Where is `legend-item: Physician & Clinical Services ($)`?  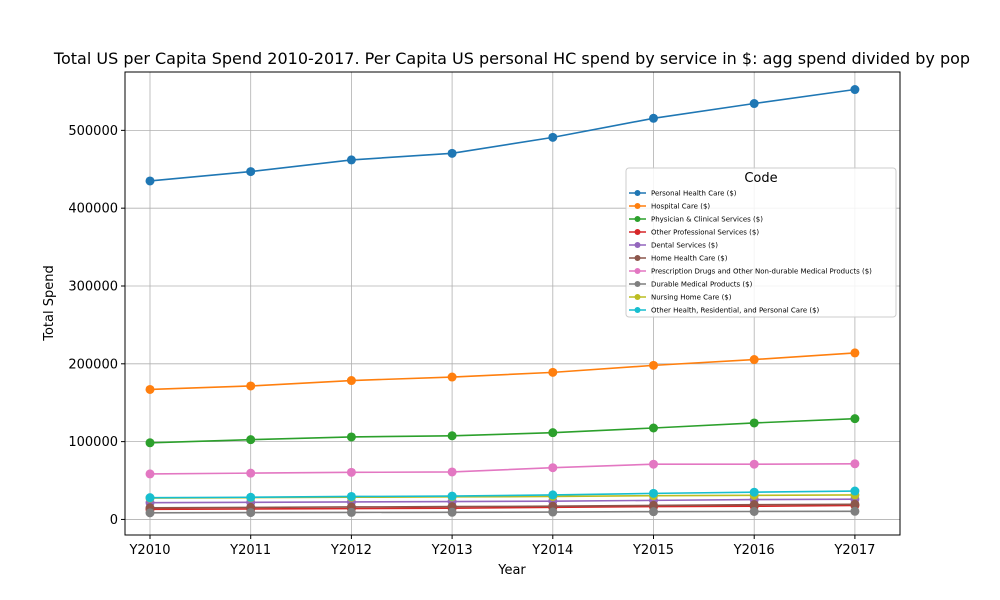 legend-item: Physician & Clinical Services ($) is located at coordinates (696, 220).